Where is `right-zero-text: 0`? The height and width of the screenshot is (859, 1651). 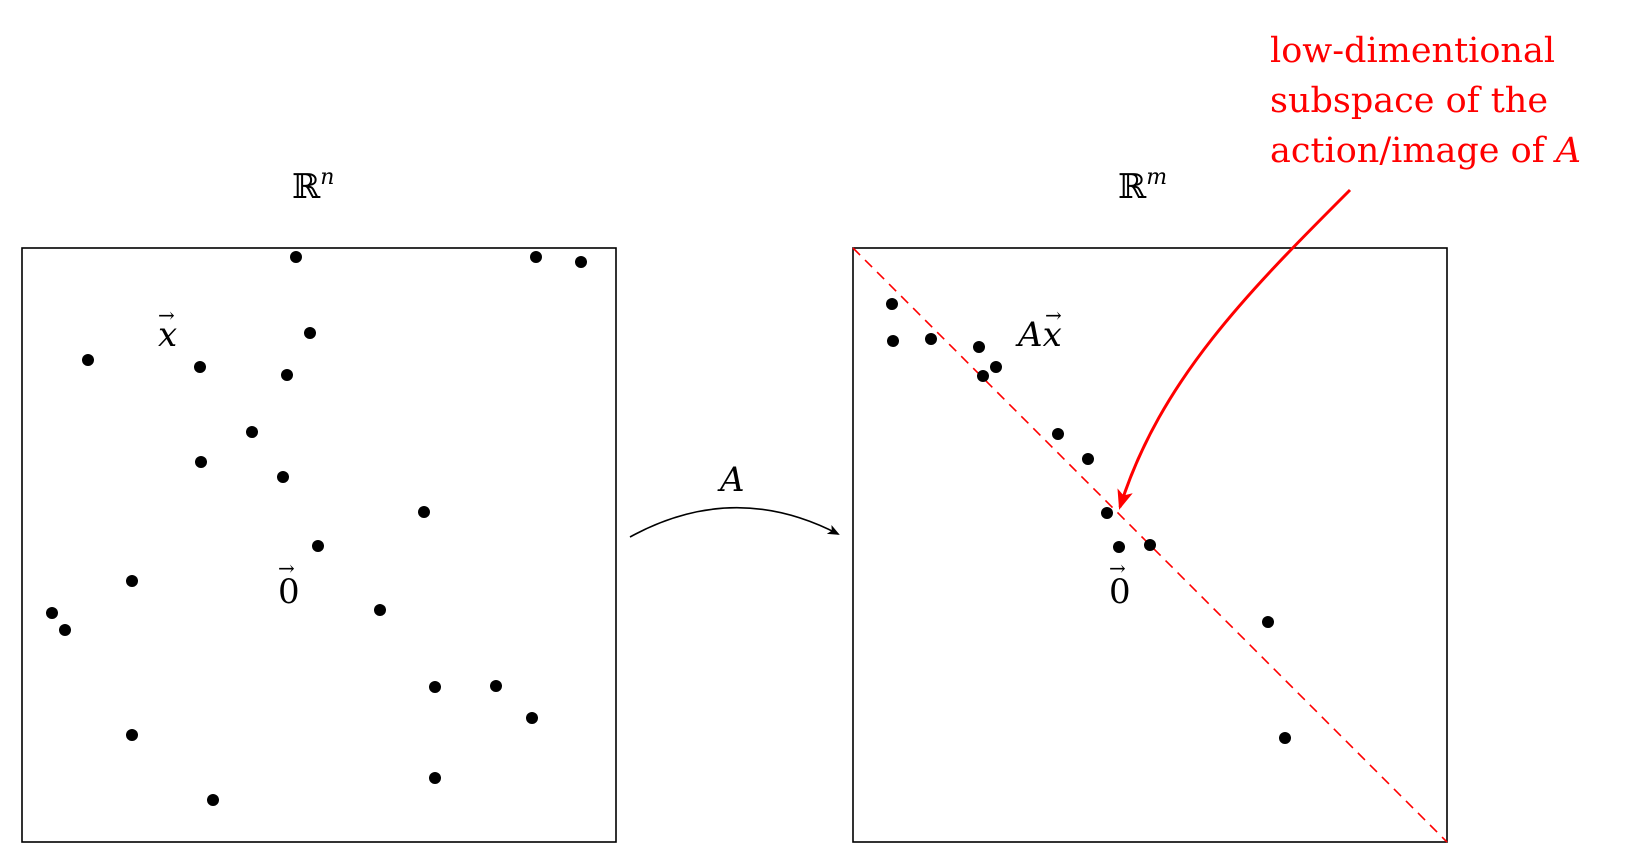 right-zero-text: 0 is located at coordinates (1120, 592).